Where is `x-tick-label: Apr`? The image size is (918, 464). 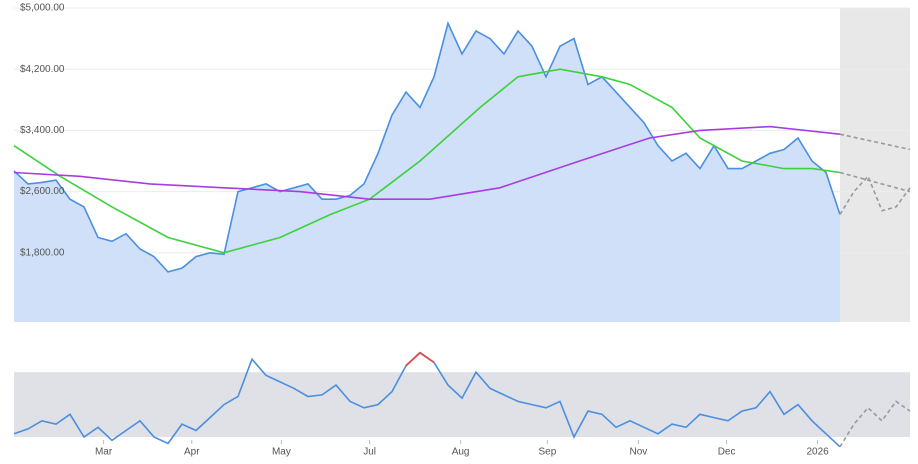
x-tick-label: Apr is located at coordinates (192, 452).